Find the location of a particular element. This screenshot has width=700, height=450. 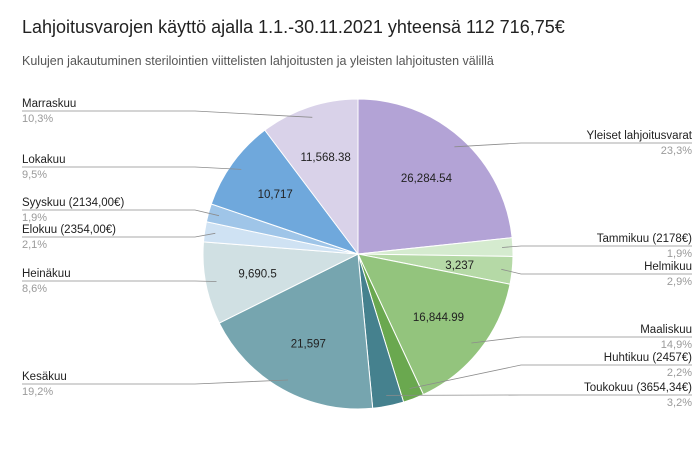

slice-label-kesakuu: Kesäkuu is located at coordinates (44, 377).